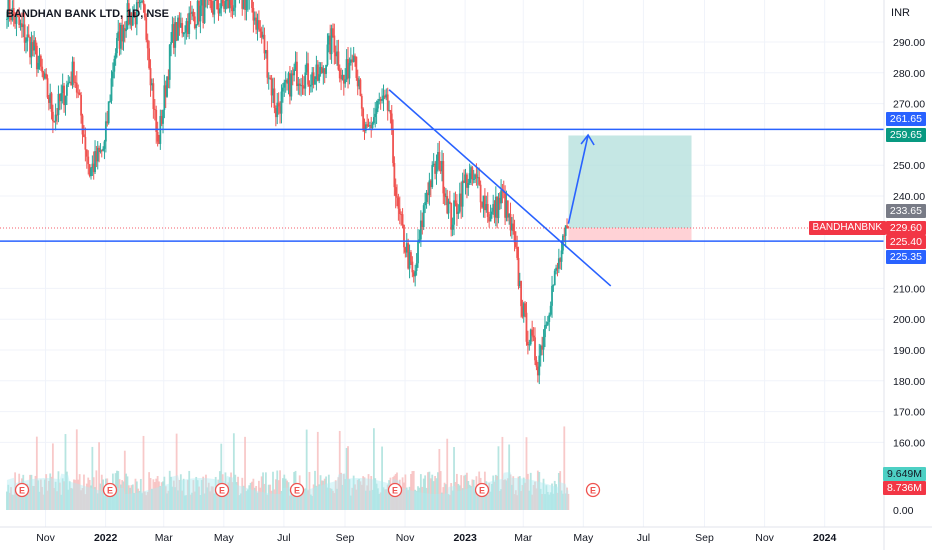 The height and width of the screenshot is (550, 932). Describe the element at coordinates (22, 490) in the screenshot. I see `earnings-marker: E` at that location.